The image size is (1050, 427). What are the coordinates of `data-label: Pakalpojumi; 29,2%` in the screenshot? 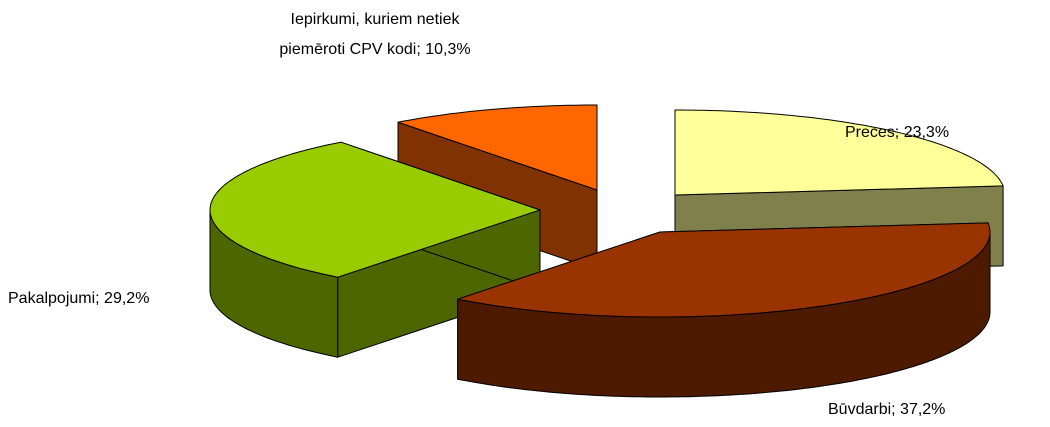 It's located at (79, 298).